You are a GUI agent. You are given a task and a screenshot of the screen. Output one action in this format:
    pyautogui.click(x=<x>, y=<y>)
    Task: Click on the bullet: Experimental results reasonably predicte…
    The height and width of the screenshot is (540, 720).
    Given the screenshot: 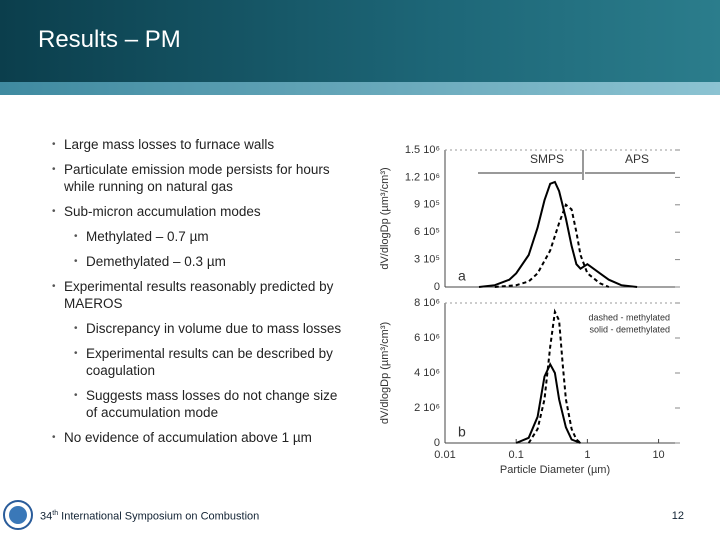 What is the action you would take?
    pyautogui.click(x=202, y=295)
    